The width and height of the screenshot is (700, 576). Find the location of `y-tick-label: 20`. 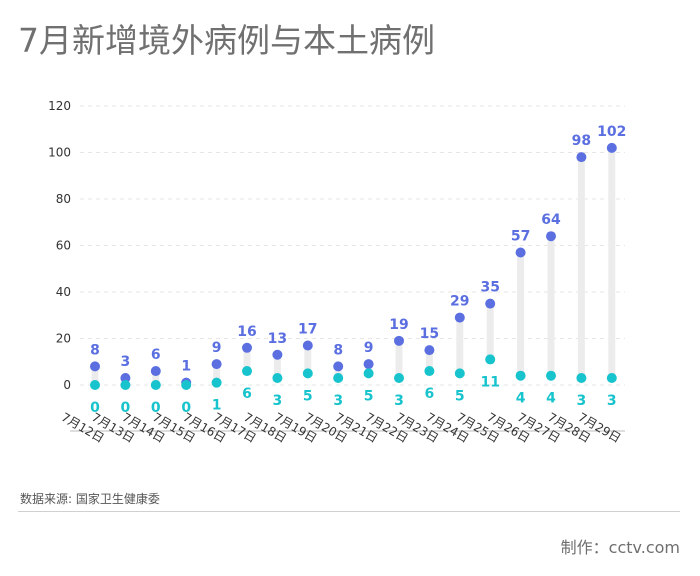

y-tick-label: 20 is located at coordinates (63, 339).